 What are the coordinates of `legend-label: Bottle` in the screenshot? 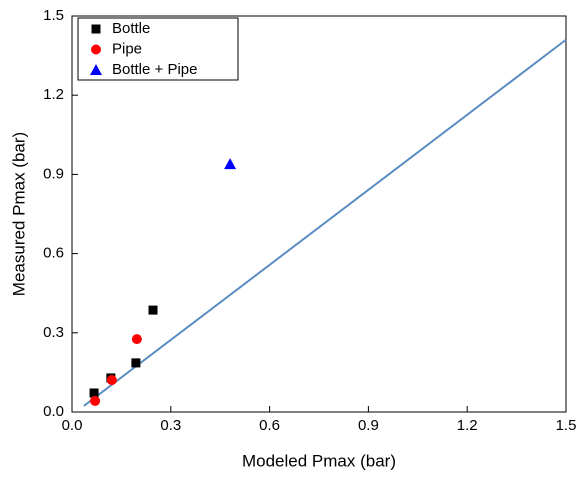 It's located at (131, 28).